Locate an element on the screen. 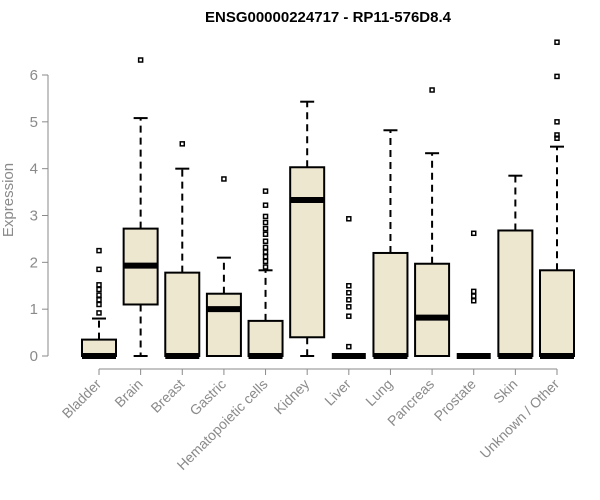 The image size is (600, 500). x-tick-label: Unknown / Other is located at coordinates (520, 419).